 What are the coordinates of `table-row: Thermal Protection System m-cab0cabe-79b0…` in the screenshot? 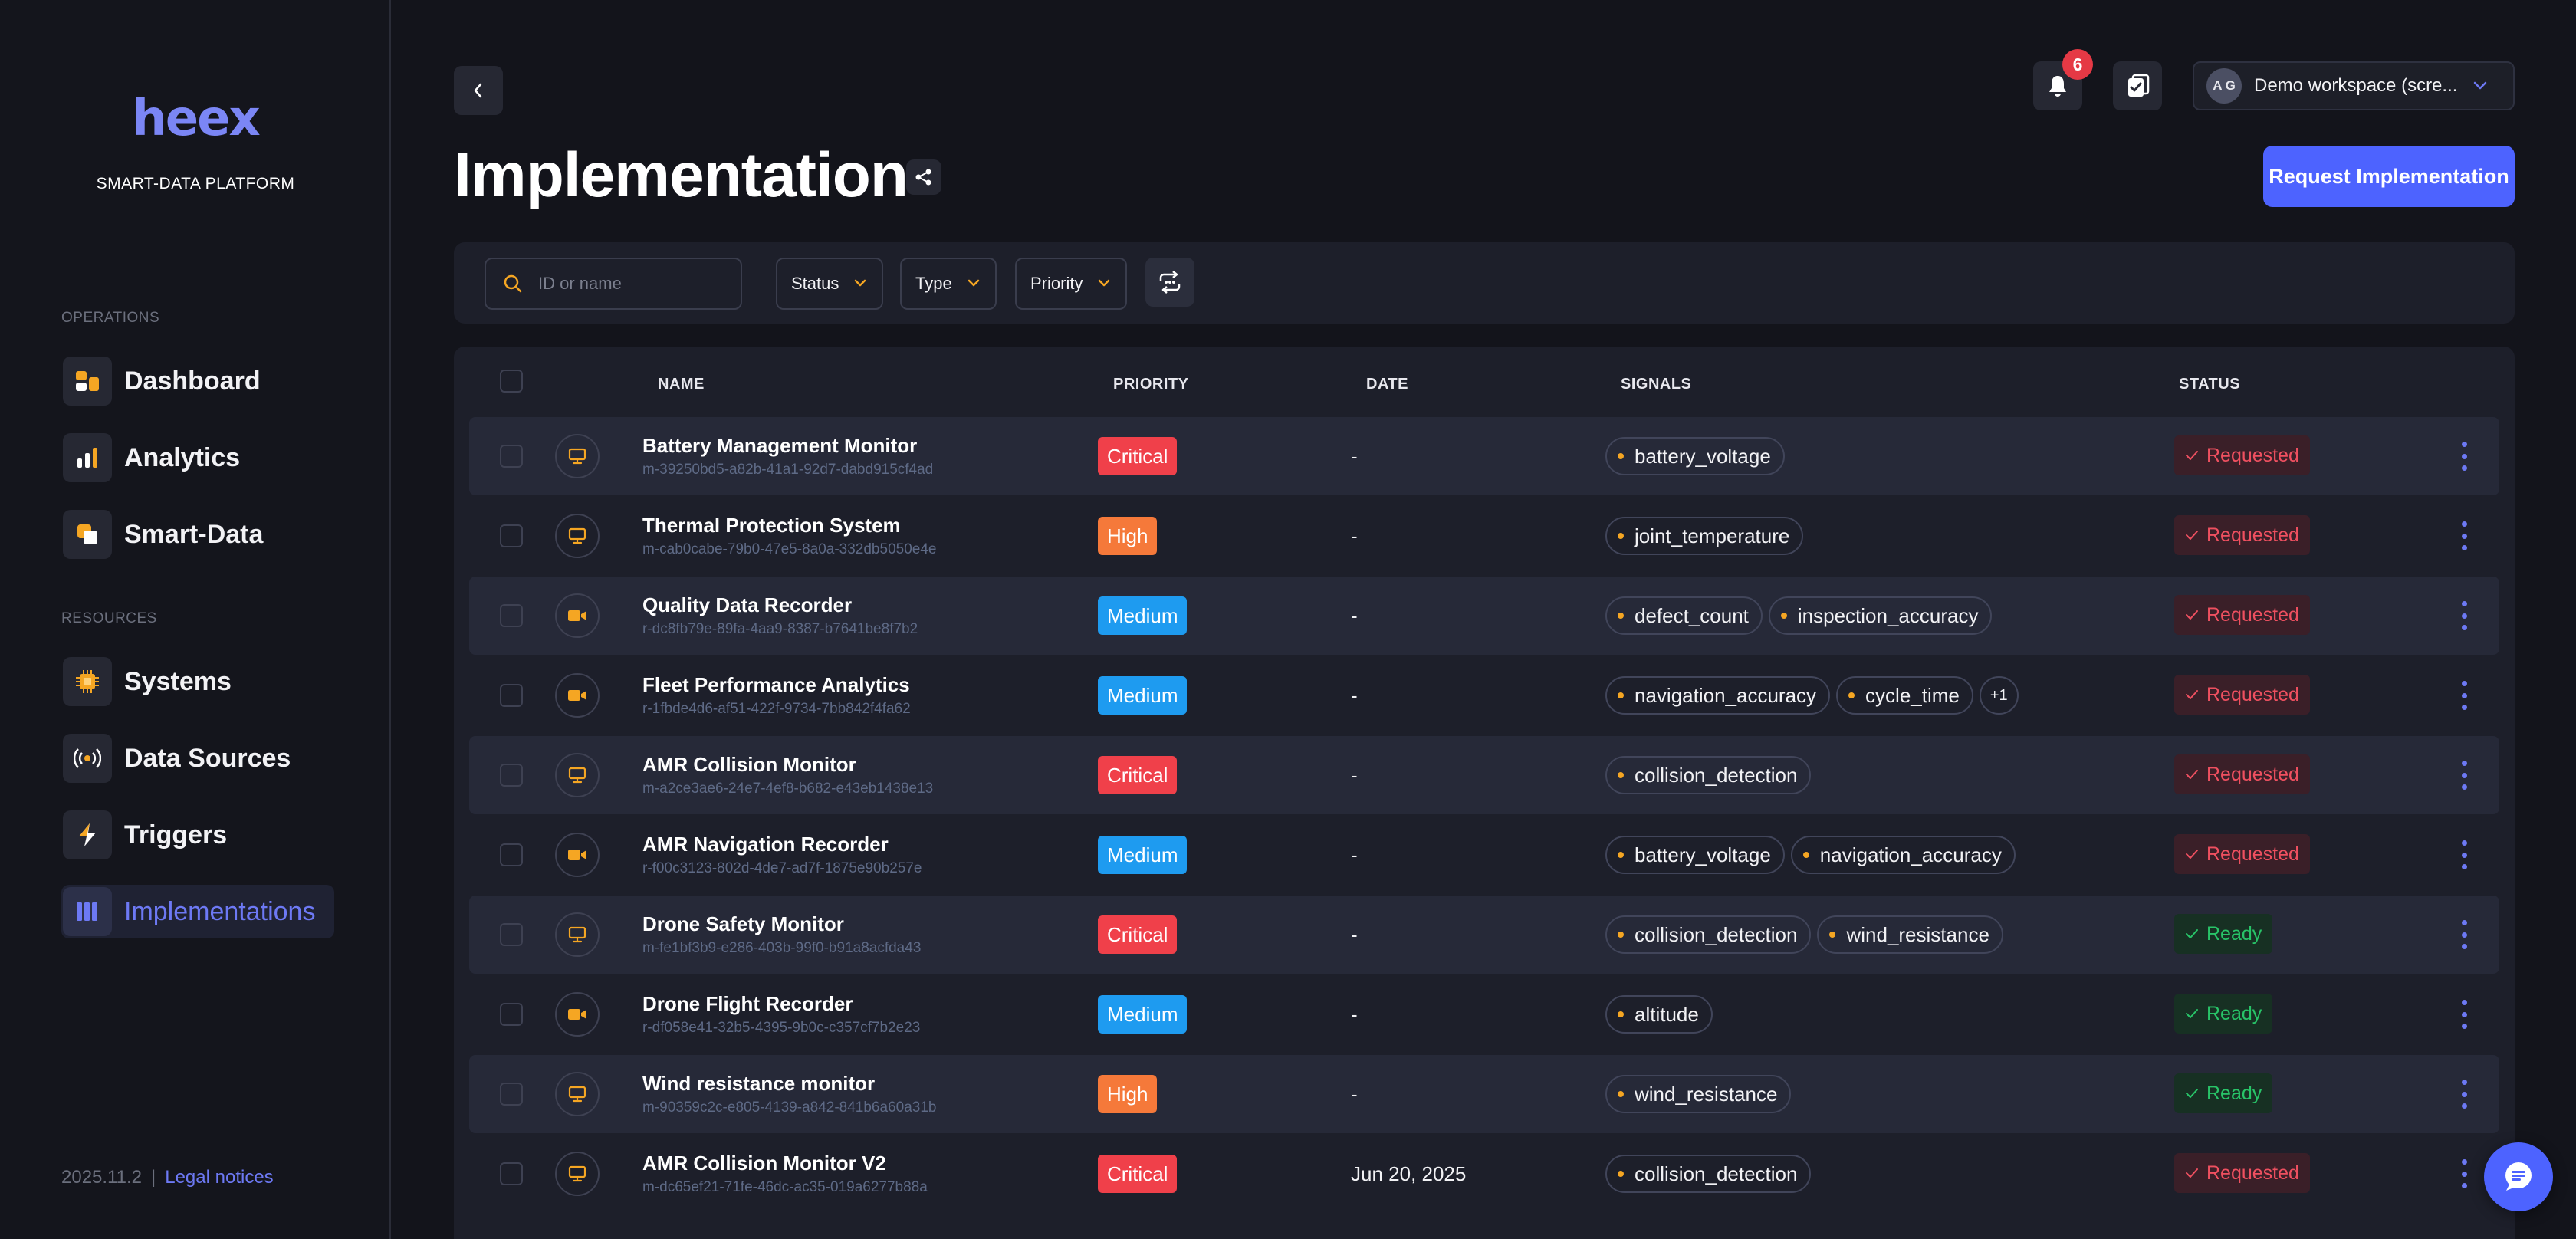 It's located at (1484, 536).